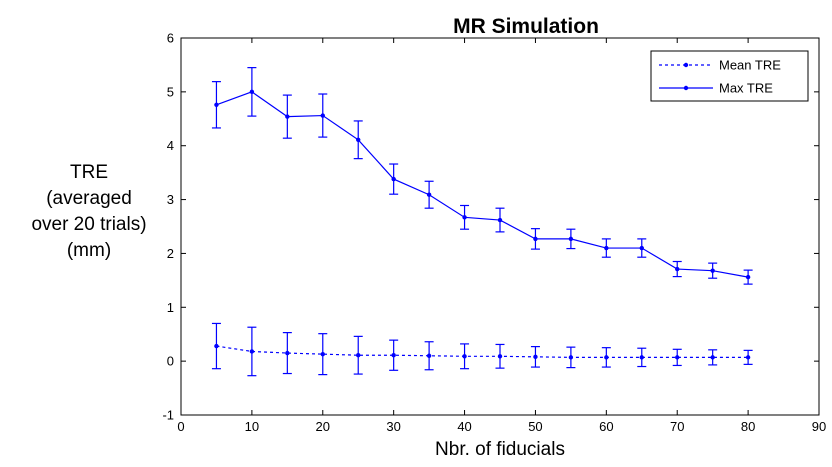 This screenshot has height=467, width=832. I want to click on x-tick-label: 50, so click(535, 426).